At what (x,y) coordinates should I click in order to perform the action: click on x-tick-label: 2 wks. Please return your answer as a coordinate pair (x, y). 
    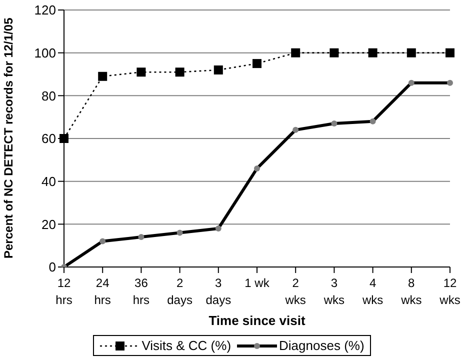
    Looking at the image, I should click on (295, 291).